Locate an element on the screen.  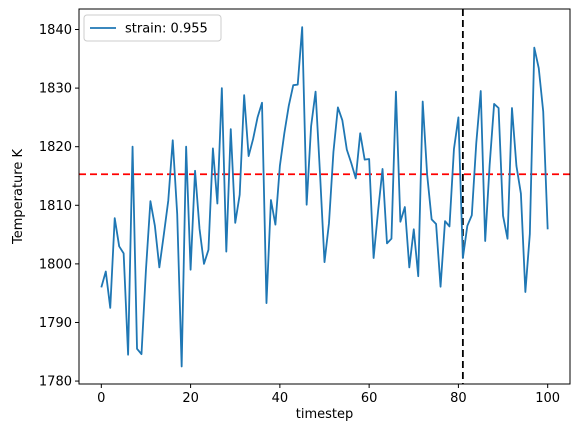
y-tick-label: 1790 is located at coordinates (55, 323).